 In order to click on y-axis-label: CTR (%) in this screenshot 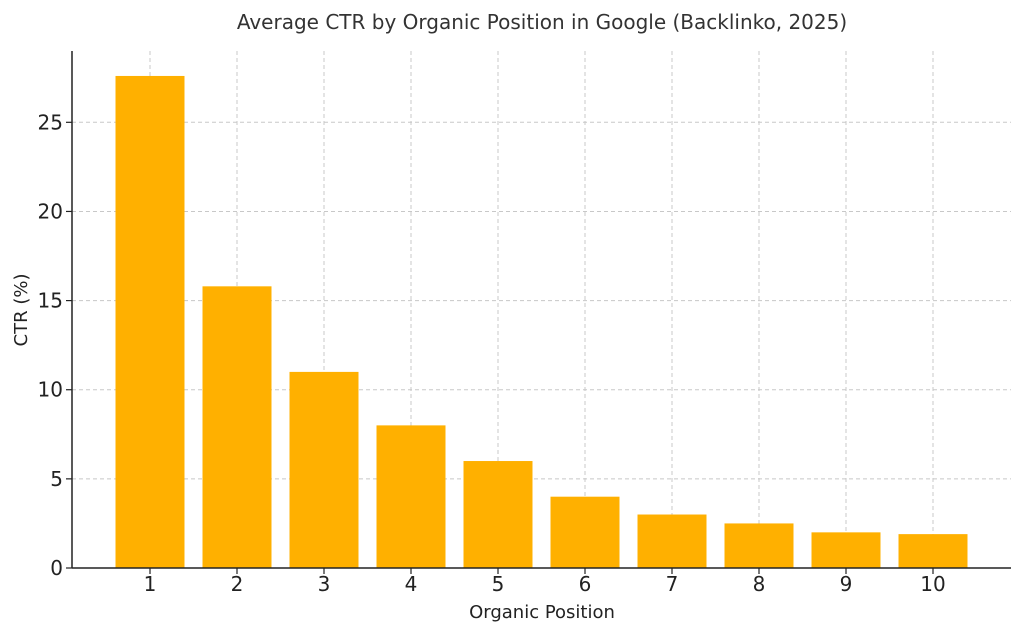, I will do `click(21, 310)`.